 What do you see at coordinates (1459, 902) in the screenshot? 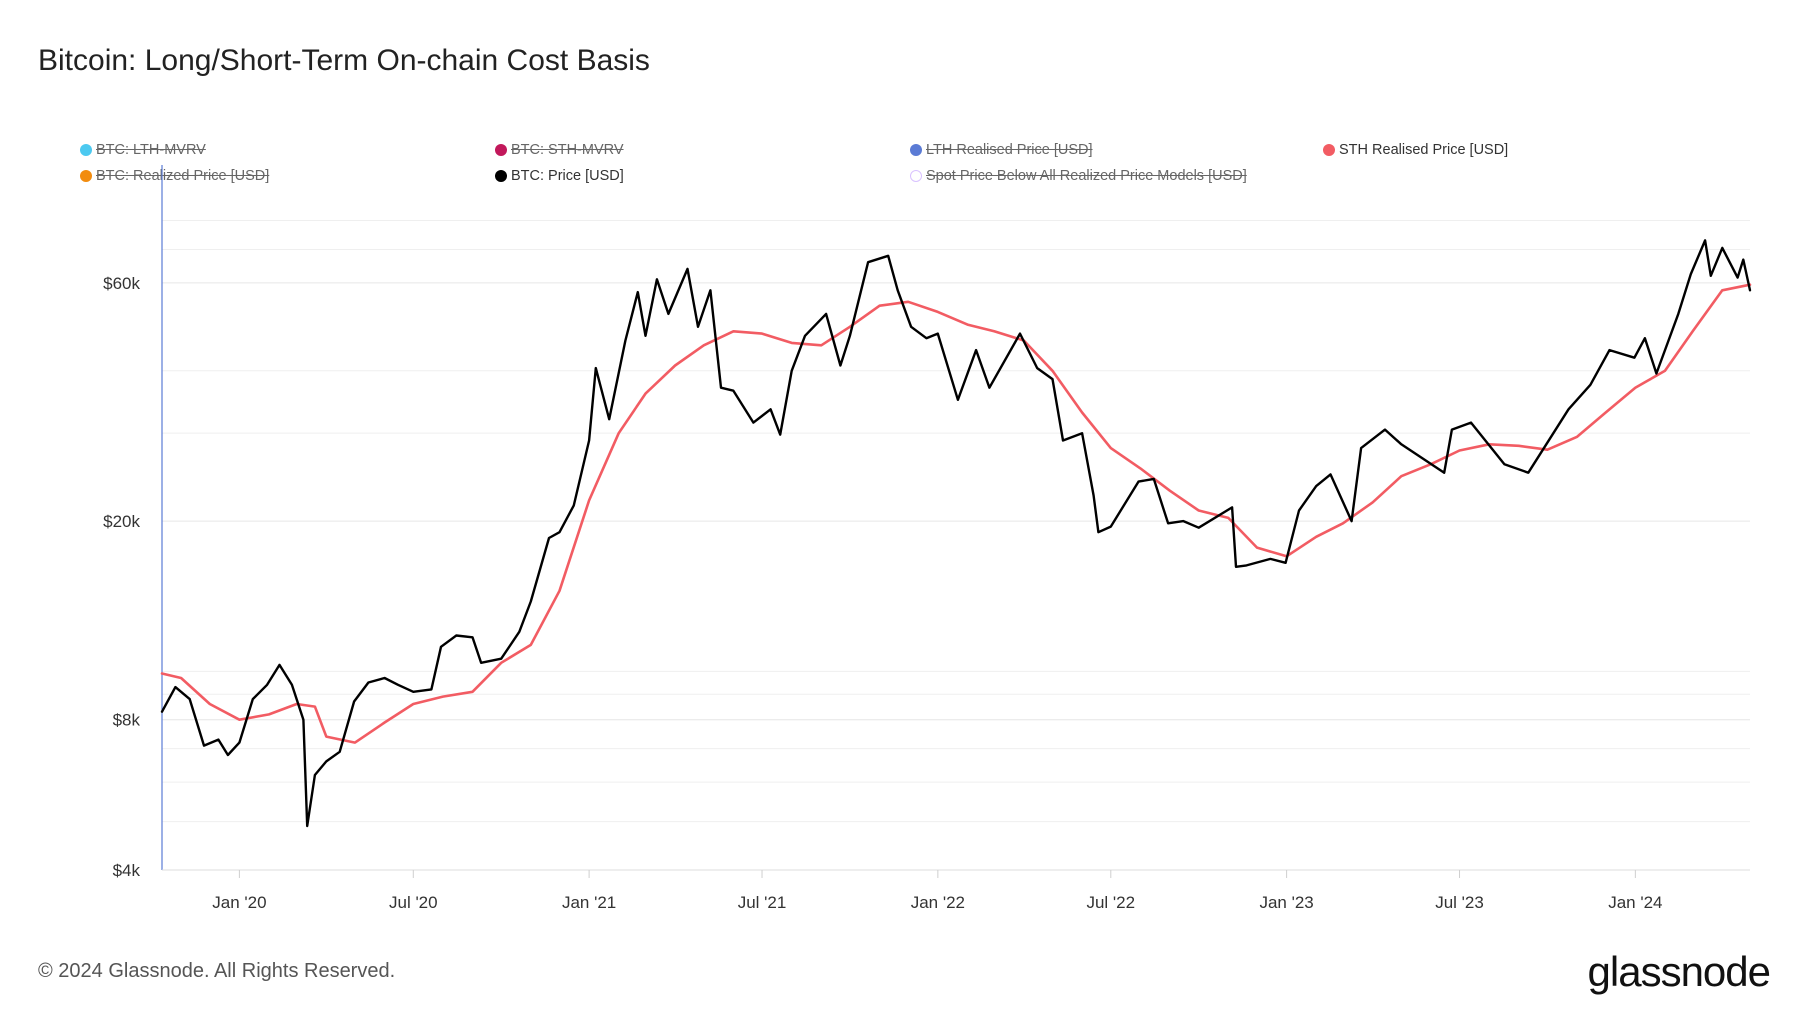
I see `x-tick-label: Jul '23` at bounding box center [1459, 902].